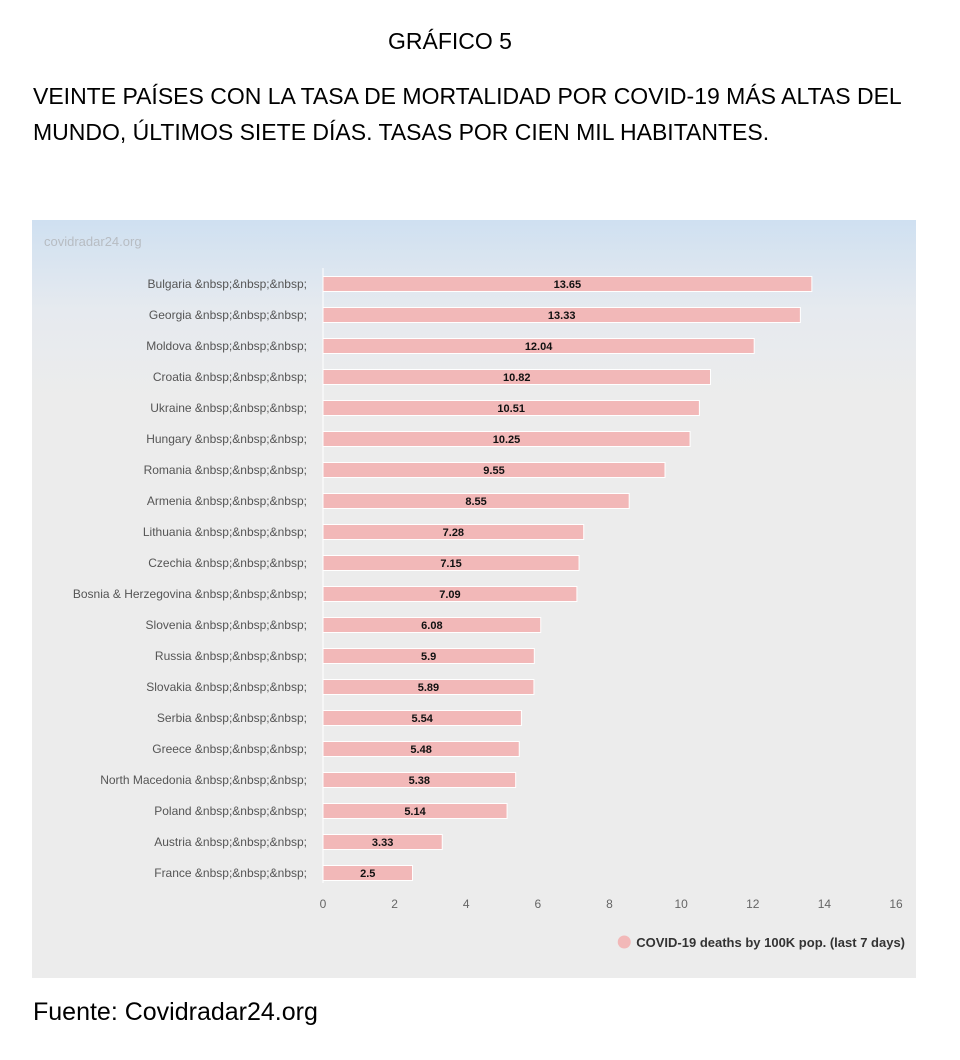 Image resolution: width=960 pixels, height=1060 pixels. I want to click on bar-value-label: 10.51, so click(511, 409).